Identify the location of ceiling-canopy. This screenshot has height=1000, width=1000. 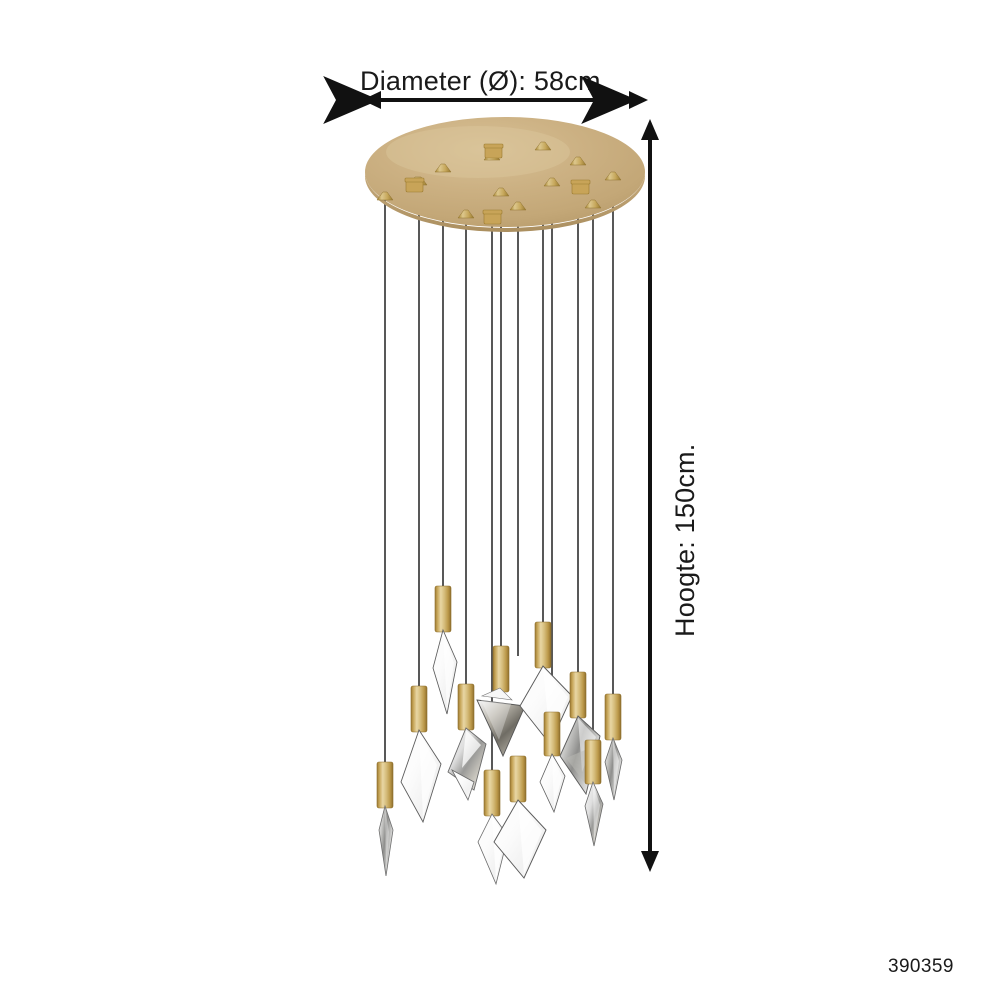
(505, 174).